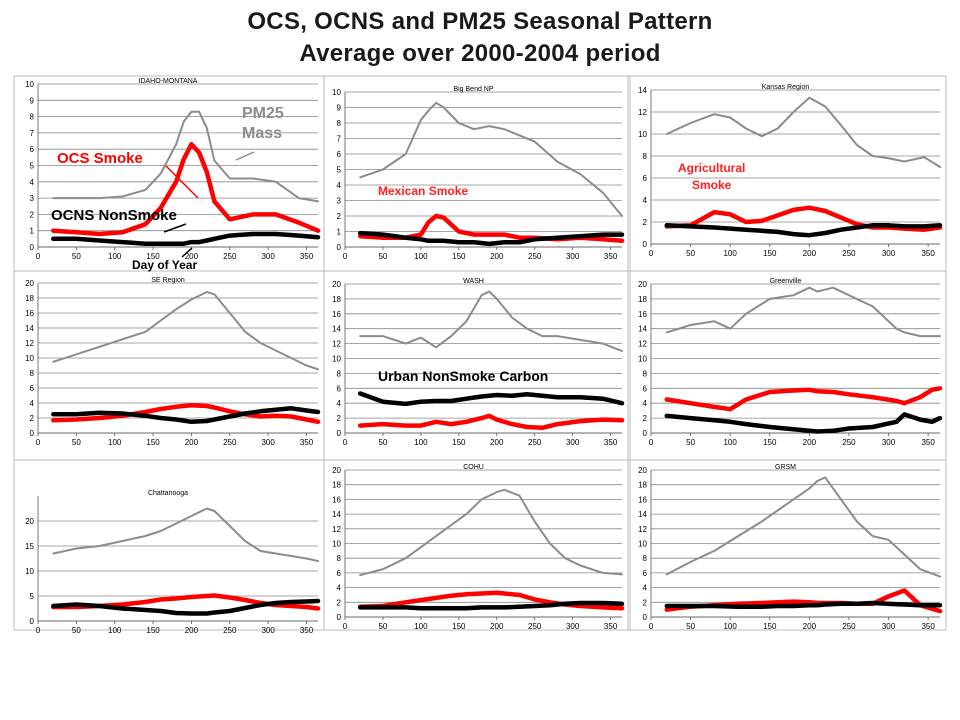  Describe the element at coordinates (786, 281) in the screenshot. I see `panel-title: Greenville` at that location.